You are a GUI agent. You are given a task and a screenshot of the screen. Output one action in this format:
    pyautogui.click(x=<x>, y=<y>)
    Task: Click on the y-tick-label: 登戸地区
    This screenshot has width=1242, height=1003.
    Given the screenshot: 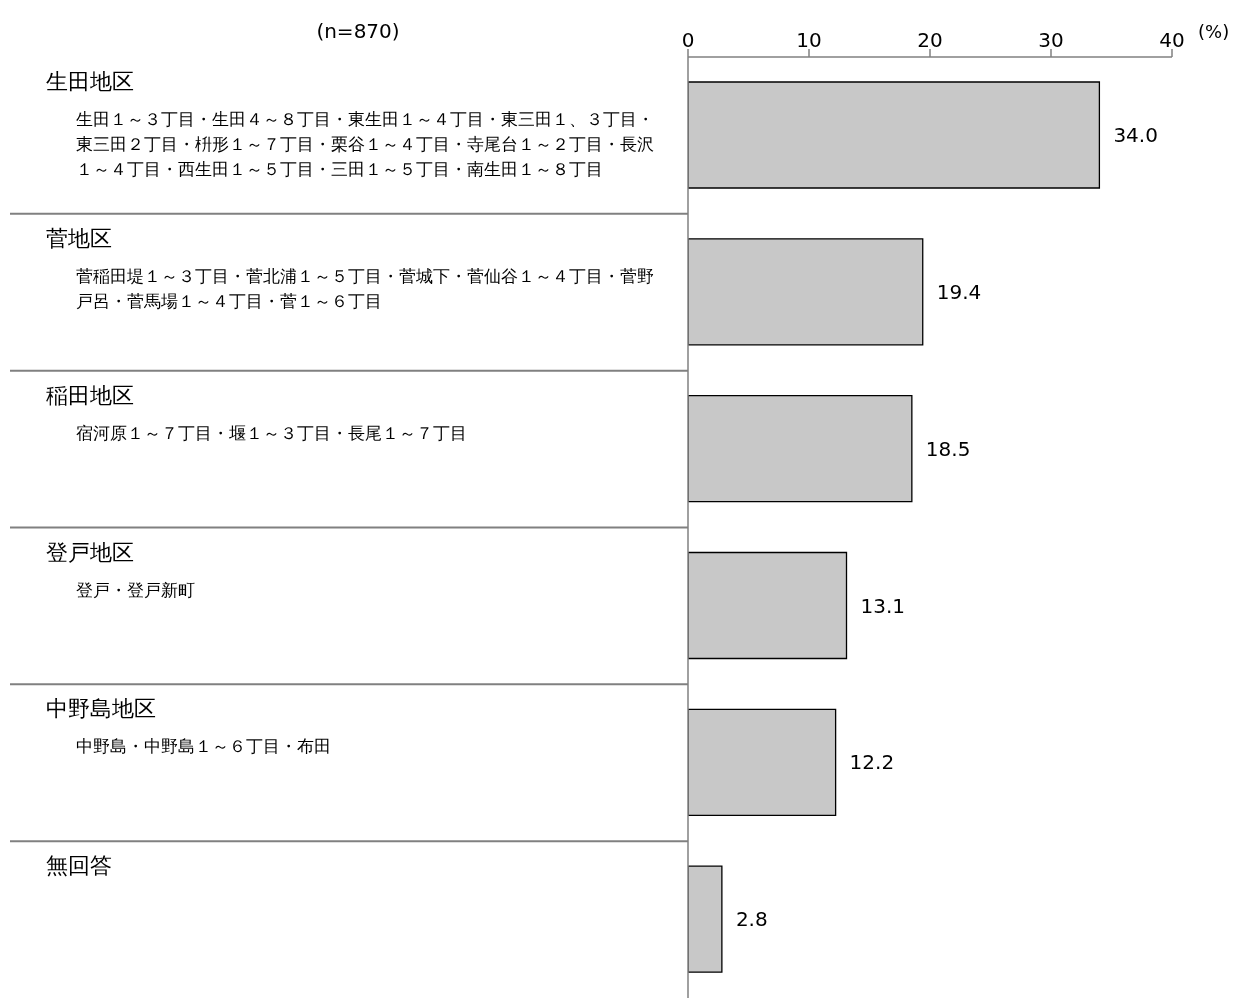 What is the action you would take?
    pyautogui.click(x=90, y=552)
    